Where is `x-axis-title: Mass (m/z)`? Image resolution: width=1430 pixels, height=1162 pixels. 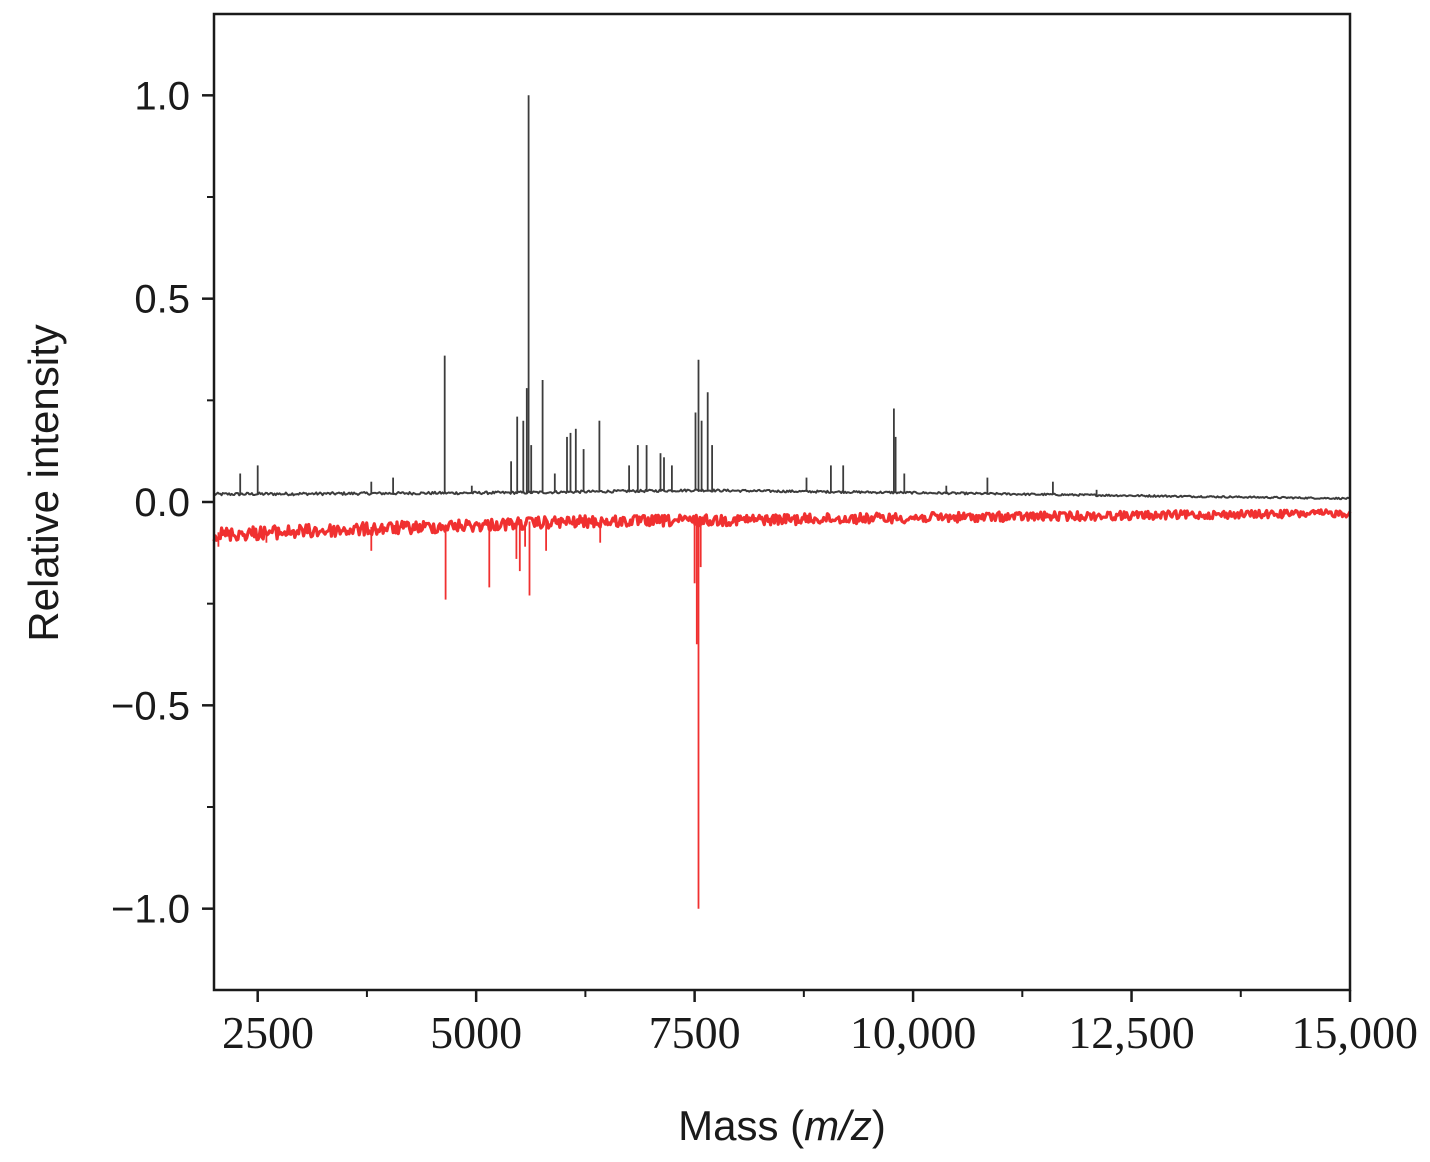 x-axis-title: Mass (m/z) is located at coordinates (782, 1125).